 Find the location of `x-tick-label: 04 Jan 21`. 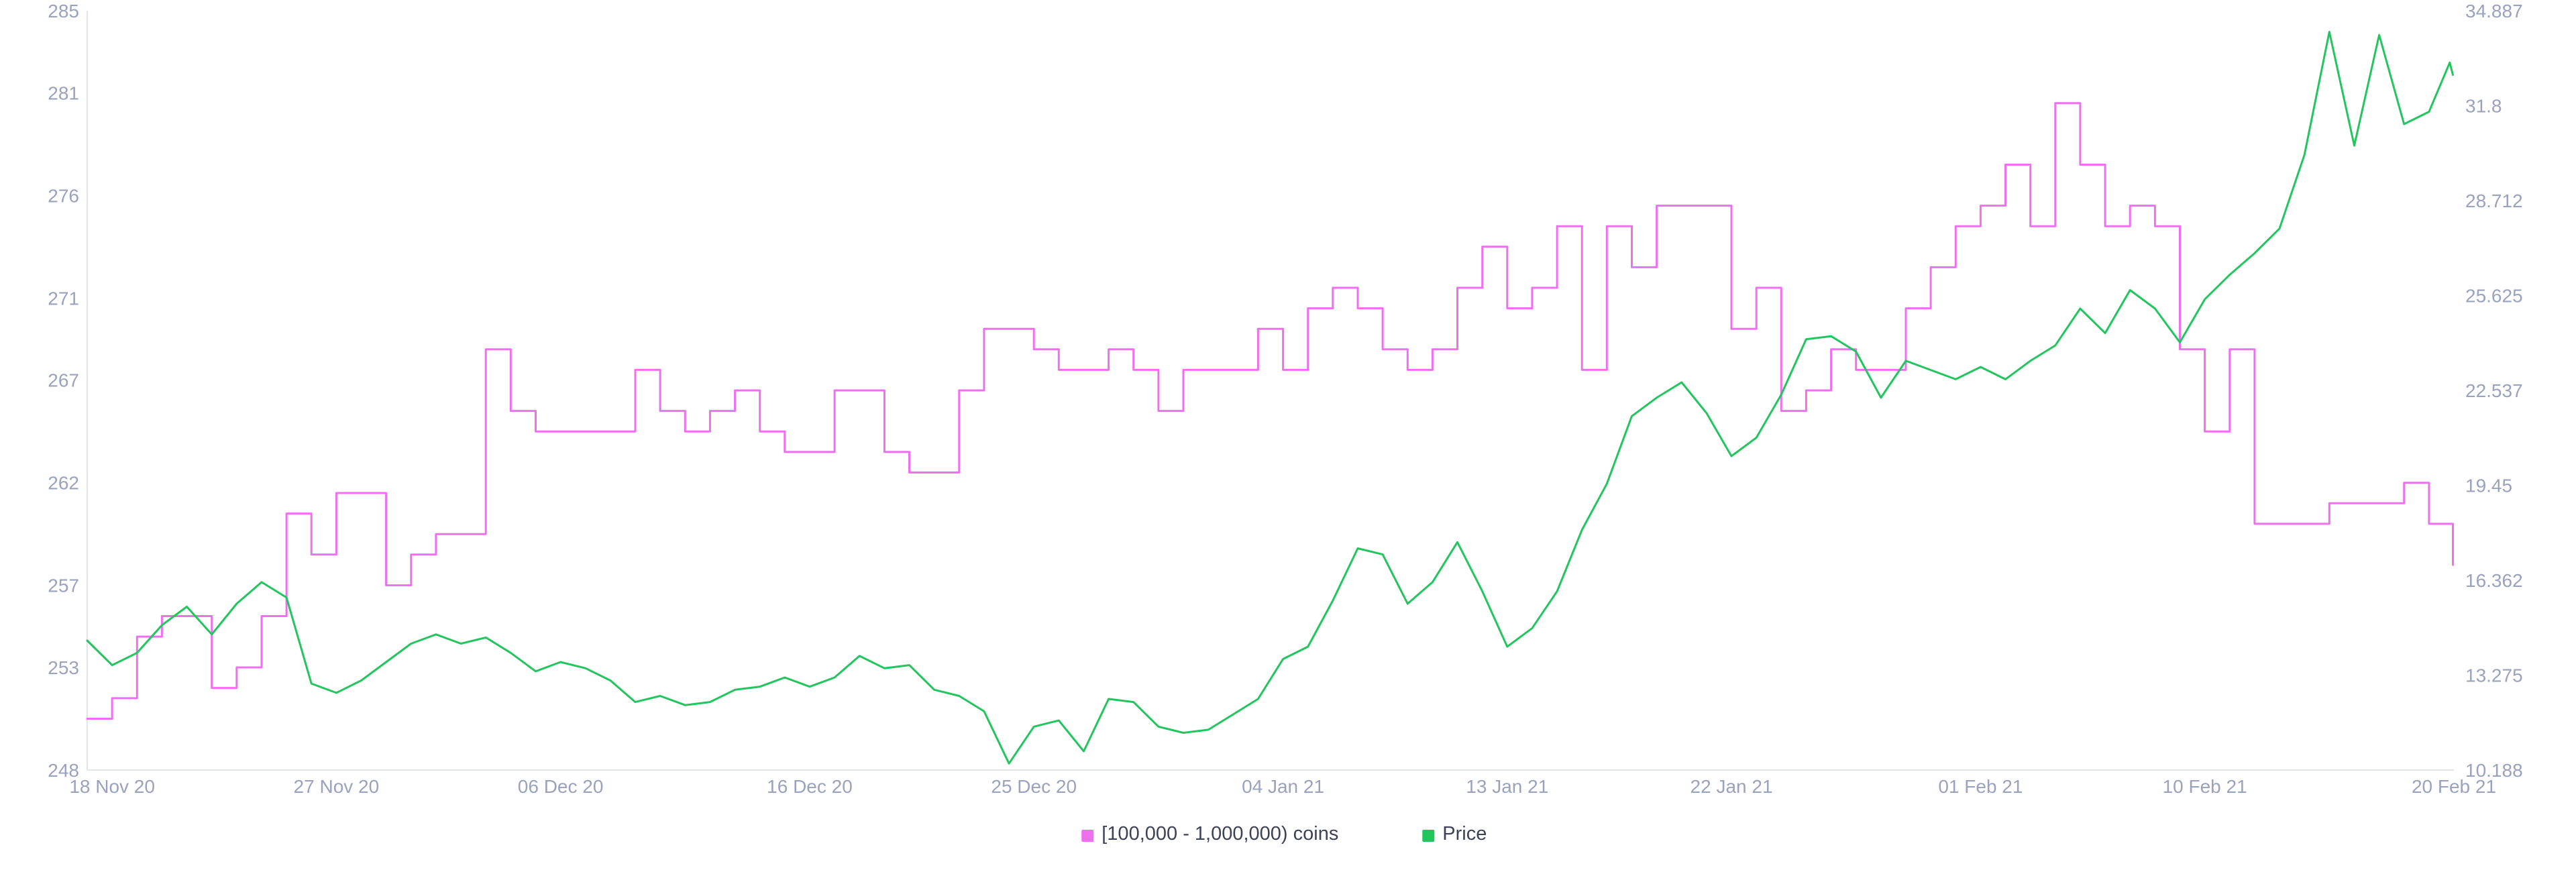

x-tick-label: 04 Jan 21 is located at coordinates (1283, 786).